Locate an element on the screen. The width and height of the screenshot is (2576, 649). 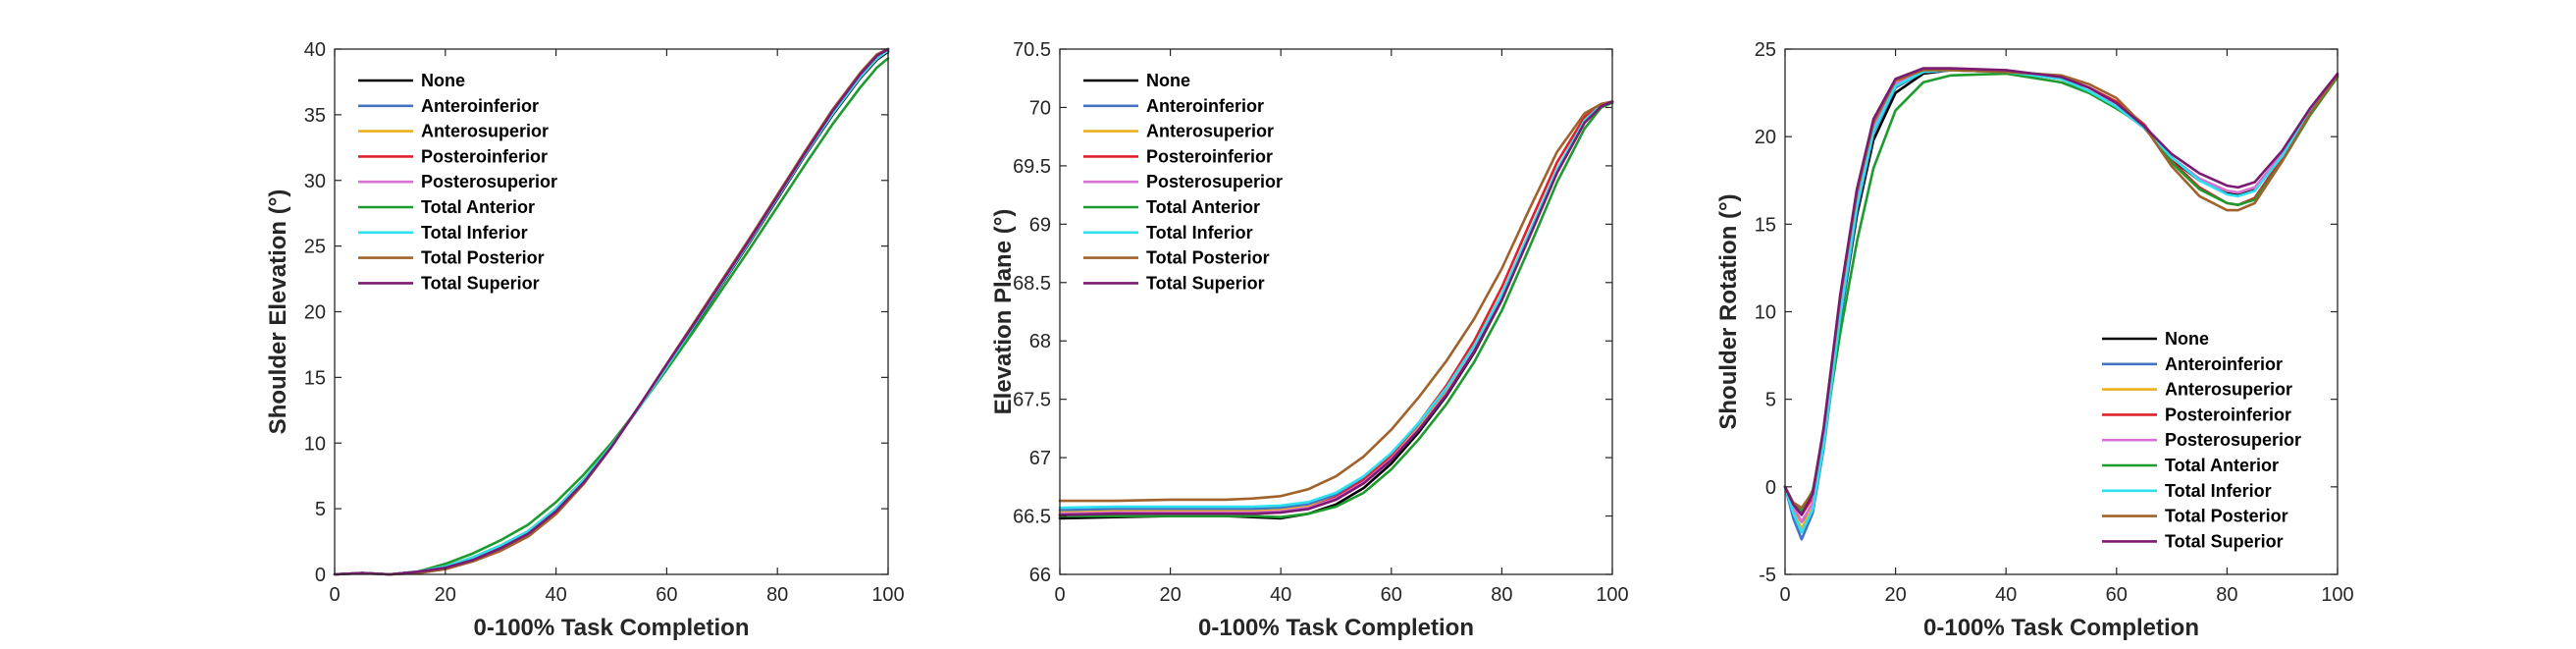
y-tick-label: 40 is located at coordinates (315, 50).